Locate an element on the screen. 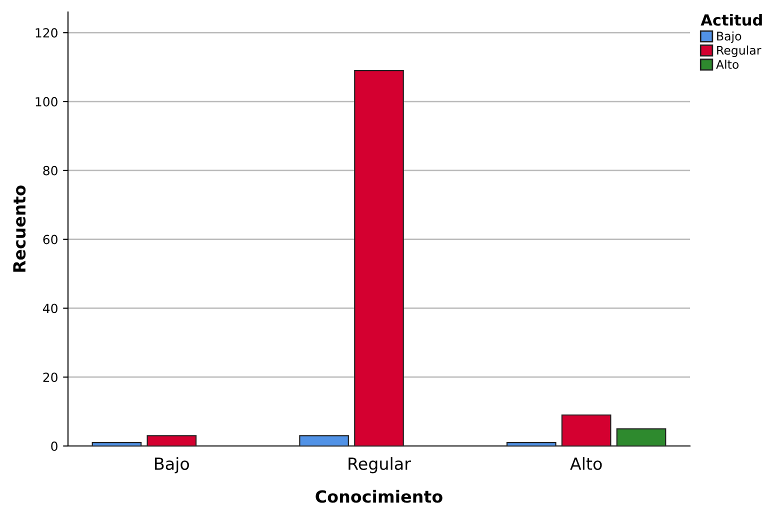 The height and width of the screenshot is (508, 774). legend-label: Regular is located at coordinates (739, 52).